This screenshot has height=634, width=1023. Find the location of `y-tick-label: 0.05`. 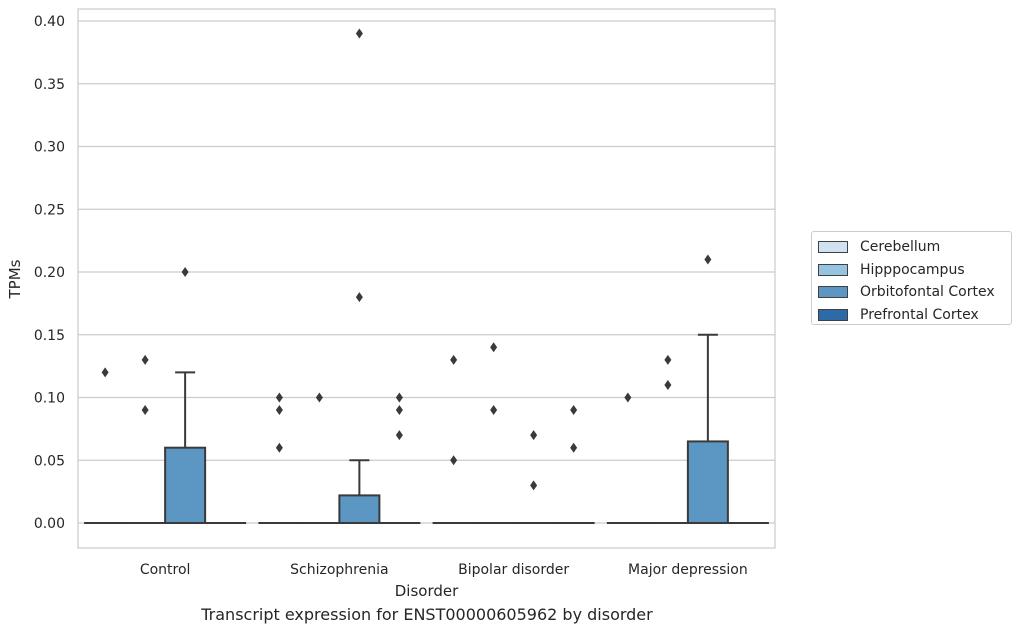

y-tick-label: 0.05 is located at coordinates (49, 461).